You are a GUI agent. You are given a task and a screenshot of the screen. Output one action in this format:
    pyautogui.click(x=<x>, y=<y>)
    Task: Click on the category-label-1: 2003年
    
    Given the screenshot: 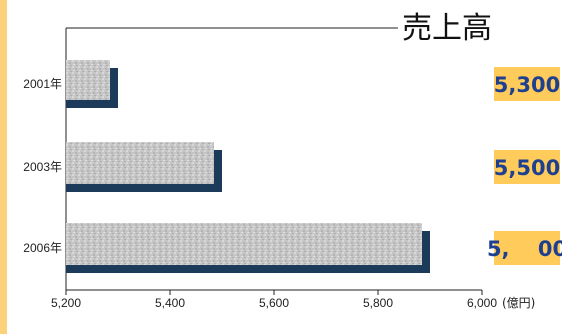 What is the action you would take?
    pyautogui.click(x=42, y=167)
    